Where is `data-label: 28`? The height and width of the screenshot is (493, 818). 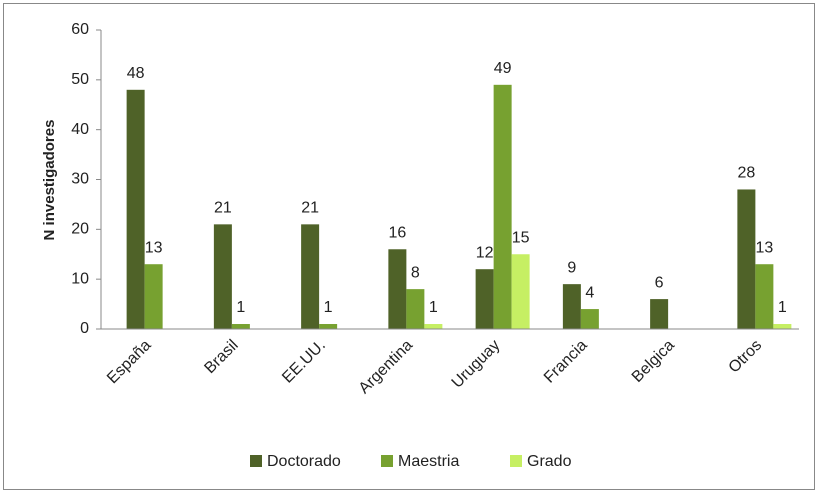
data-label: 28 is located at coordinates (746, 173).